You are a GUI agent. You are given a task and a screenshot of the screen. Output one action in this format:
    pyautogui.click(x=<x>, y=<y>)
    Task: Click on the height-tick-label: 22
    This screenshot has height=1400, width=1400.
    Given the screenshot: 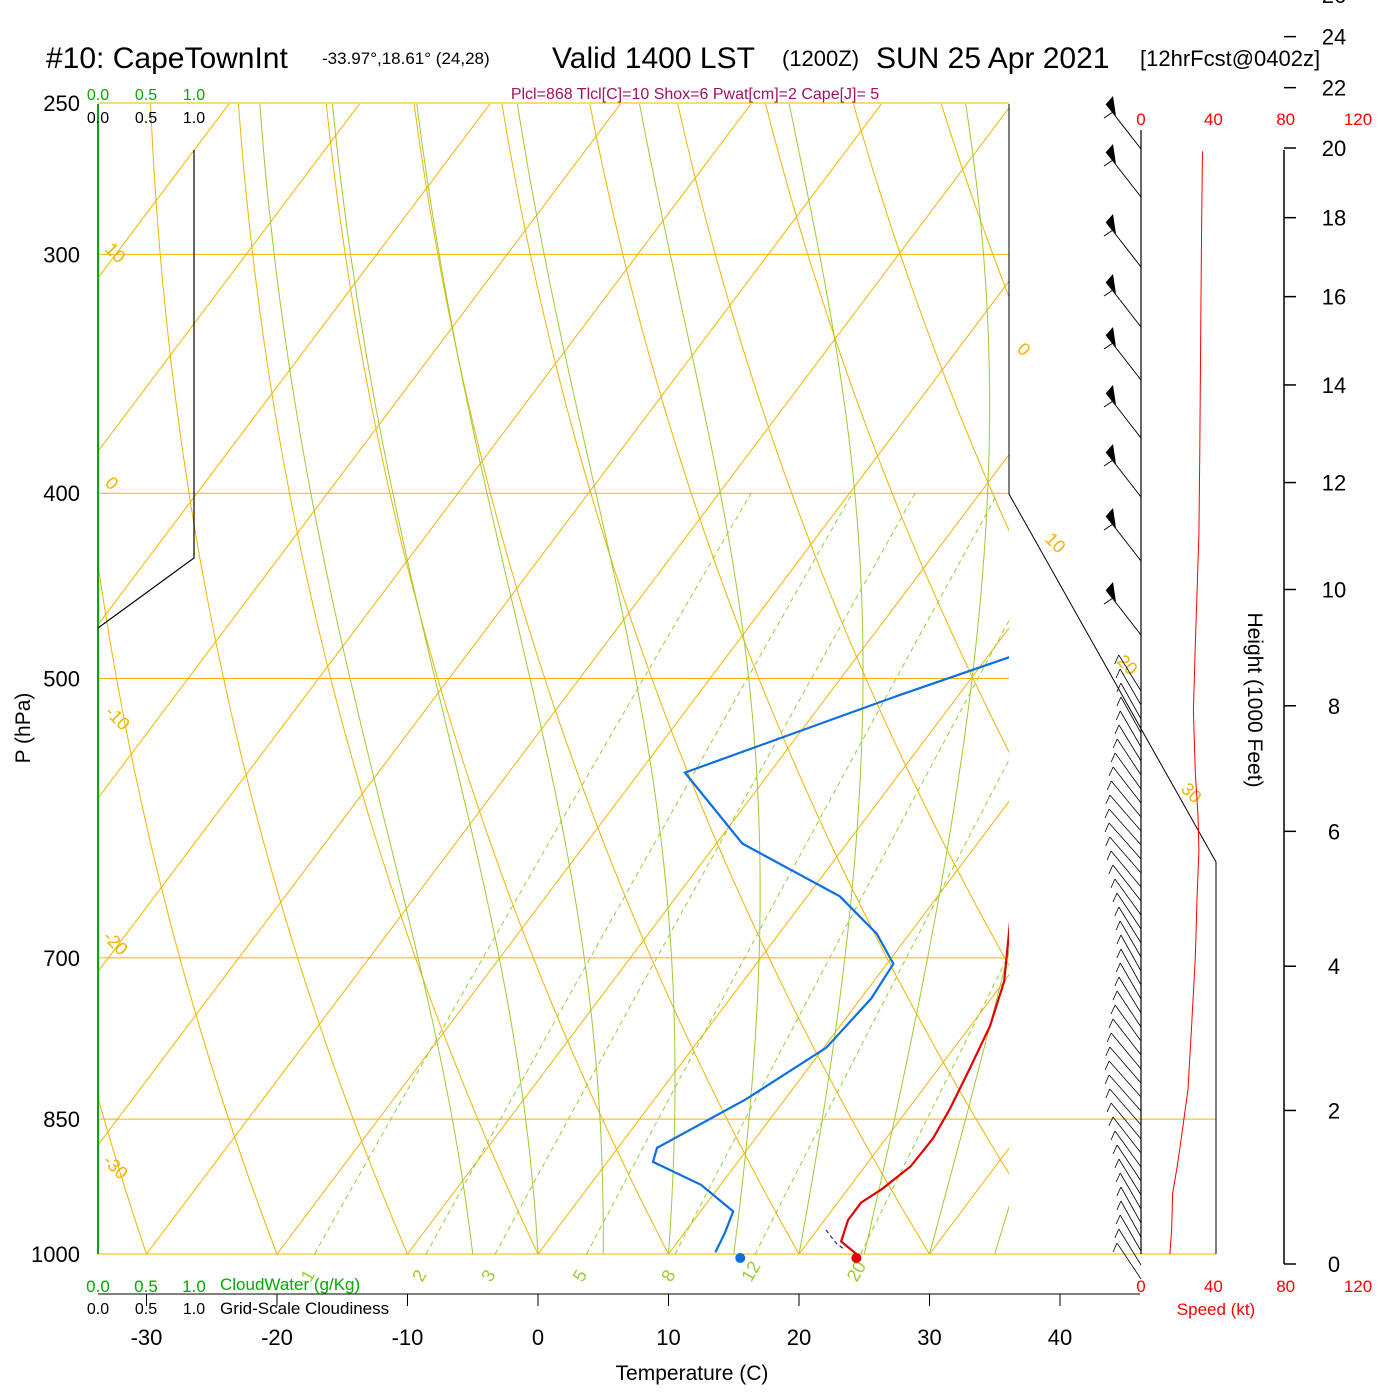 What is the action you would take?
    pyautogui.click(x=1334, y=88)
    